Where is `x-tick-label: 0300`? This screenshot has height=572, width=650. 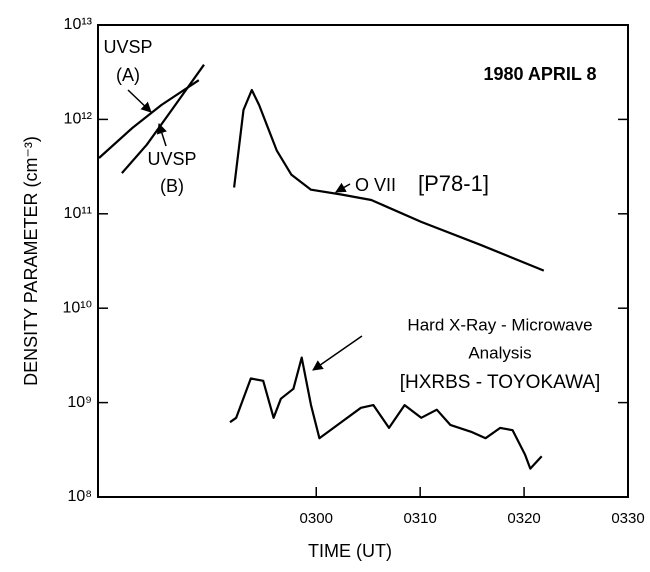
x-tick-label: 0300 is located at coordinates (316, 518).